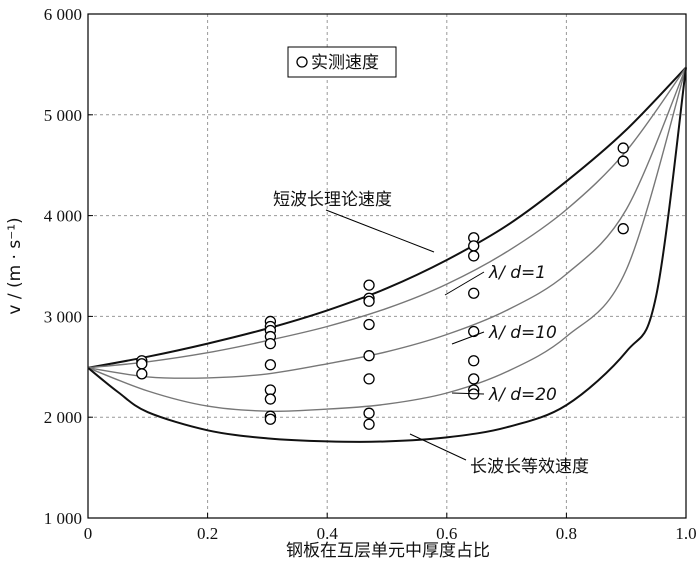 The height and width of the screenshot is (567, 700). I want to click on legend: 实测速度, so click(342, 62).